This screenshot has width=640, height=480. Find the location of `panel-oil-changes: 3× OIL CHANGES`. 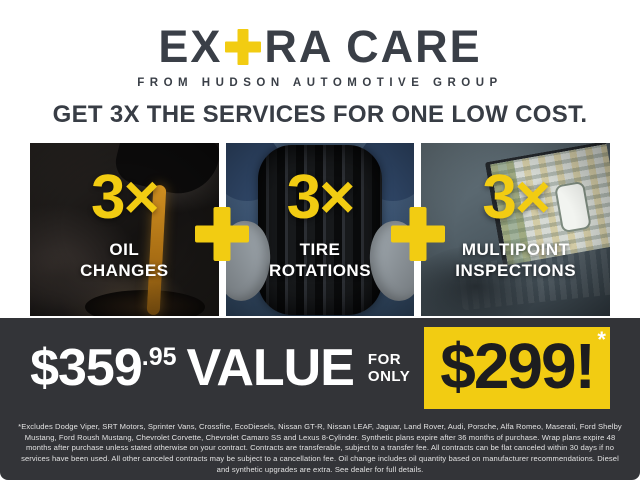

panel-oil-changes: 3× OIL CHANGES is located at coordinates (124, 229).